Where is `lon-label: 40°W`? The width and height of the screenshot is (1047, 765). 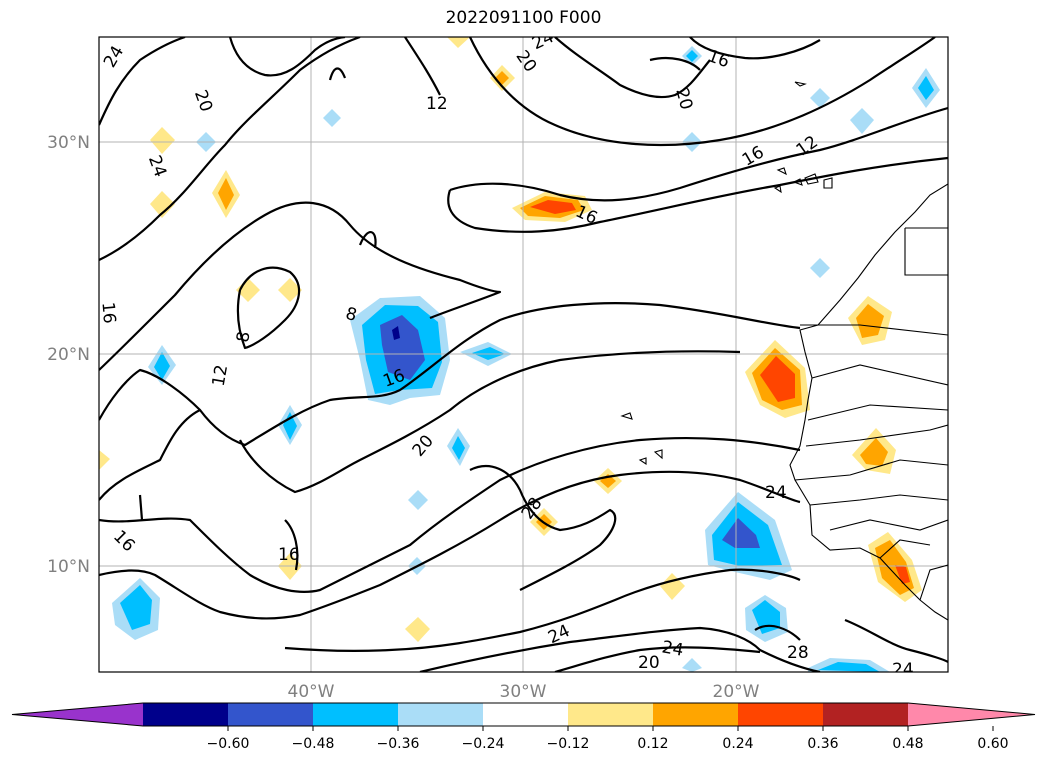
lon-label: 40°W is located at coordinates (311, 692).